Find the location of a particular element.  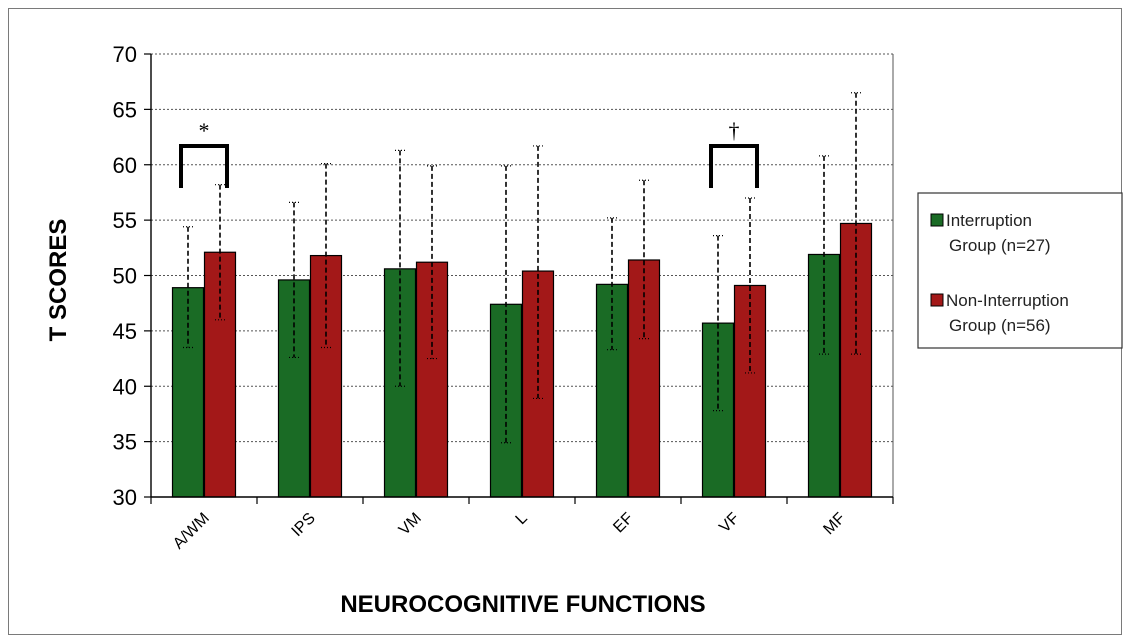

y-tick-label: 65 is located at coordinates (125, 109).